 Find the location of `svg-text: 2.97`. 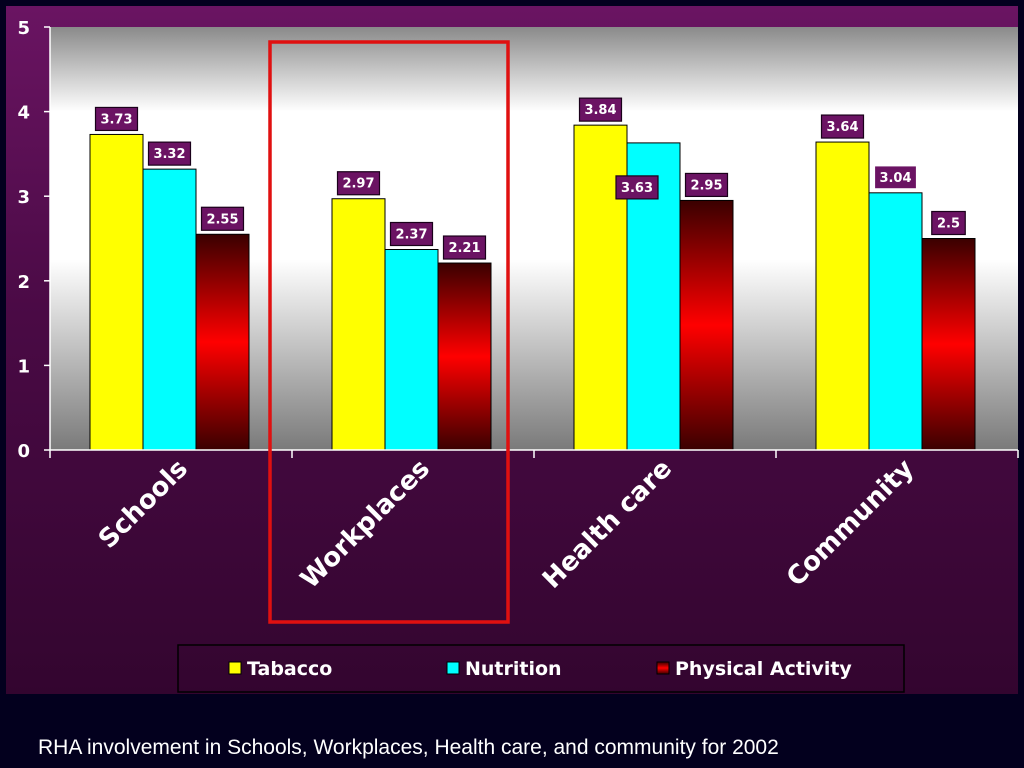

svg-text: 2.97 is located at coordinates (358, 184).